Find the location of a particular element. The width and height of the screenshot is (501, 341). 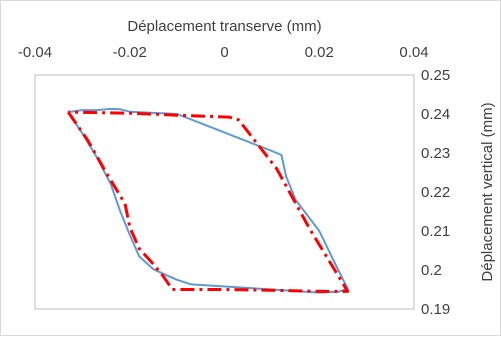

x-tick-label: -0.02 is located at coordinates (130, 52).